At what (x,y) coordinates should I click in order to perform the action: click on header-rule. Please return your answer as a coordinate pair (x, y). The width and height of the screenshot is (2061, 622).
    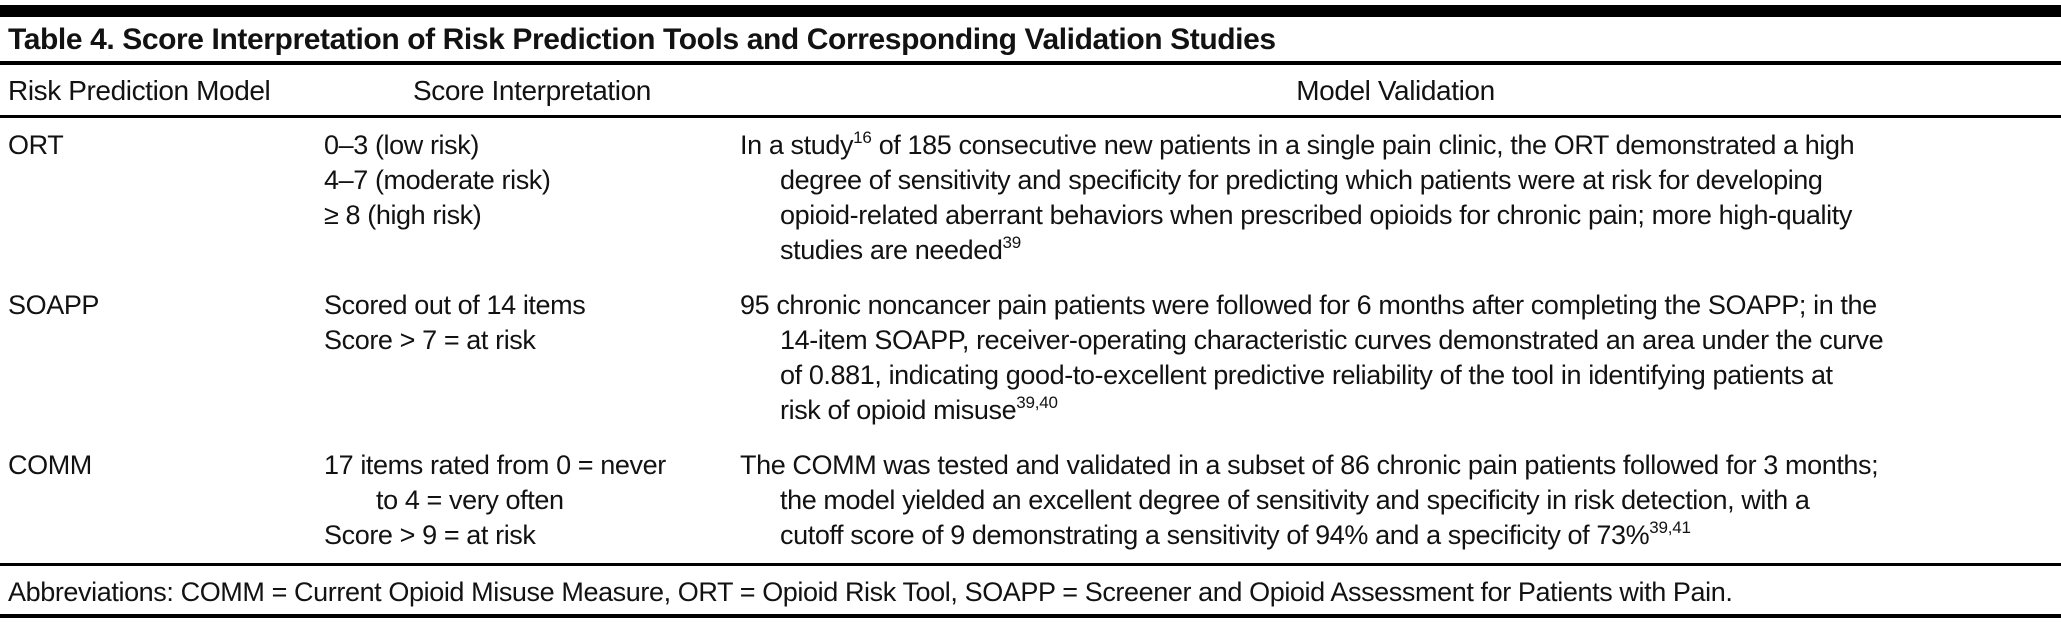
    Looking at the image, I should click on (1030, 116).